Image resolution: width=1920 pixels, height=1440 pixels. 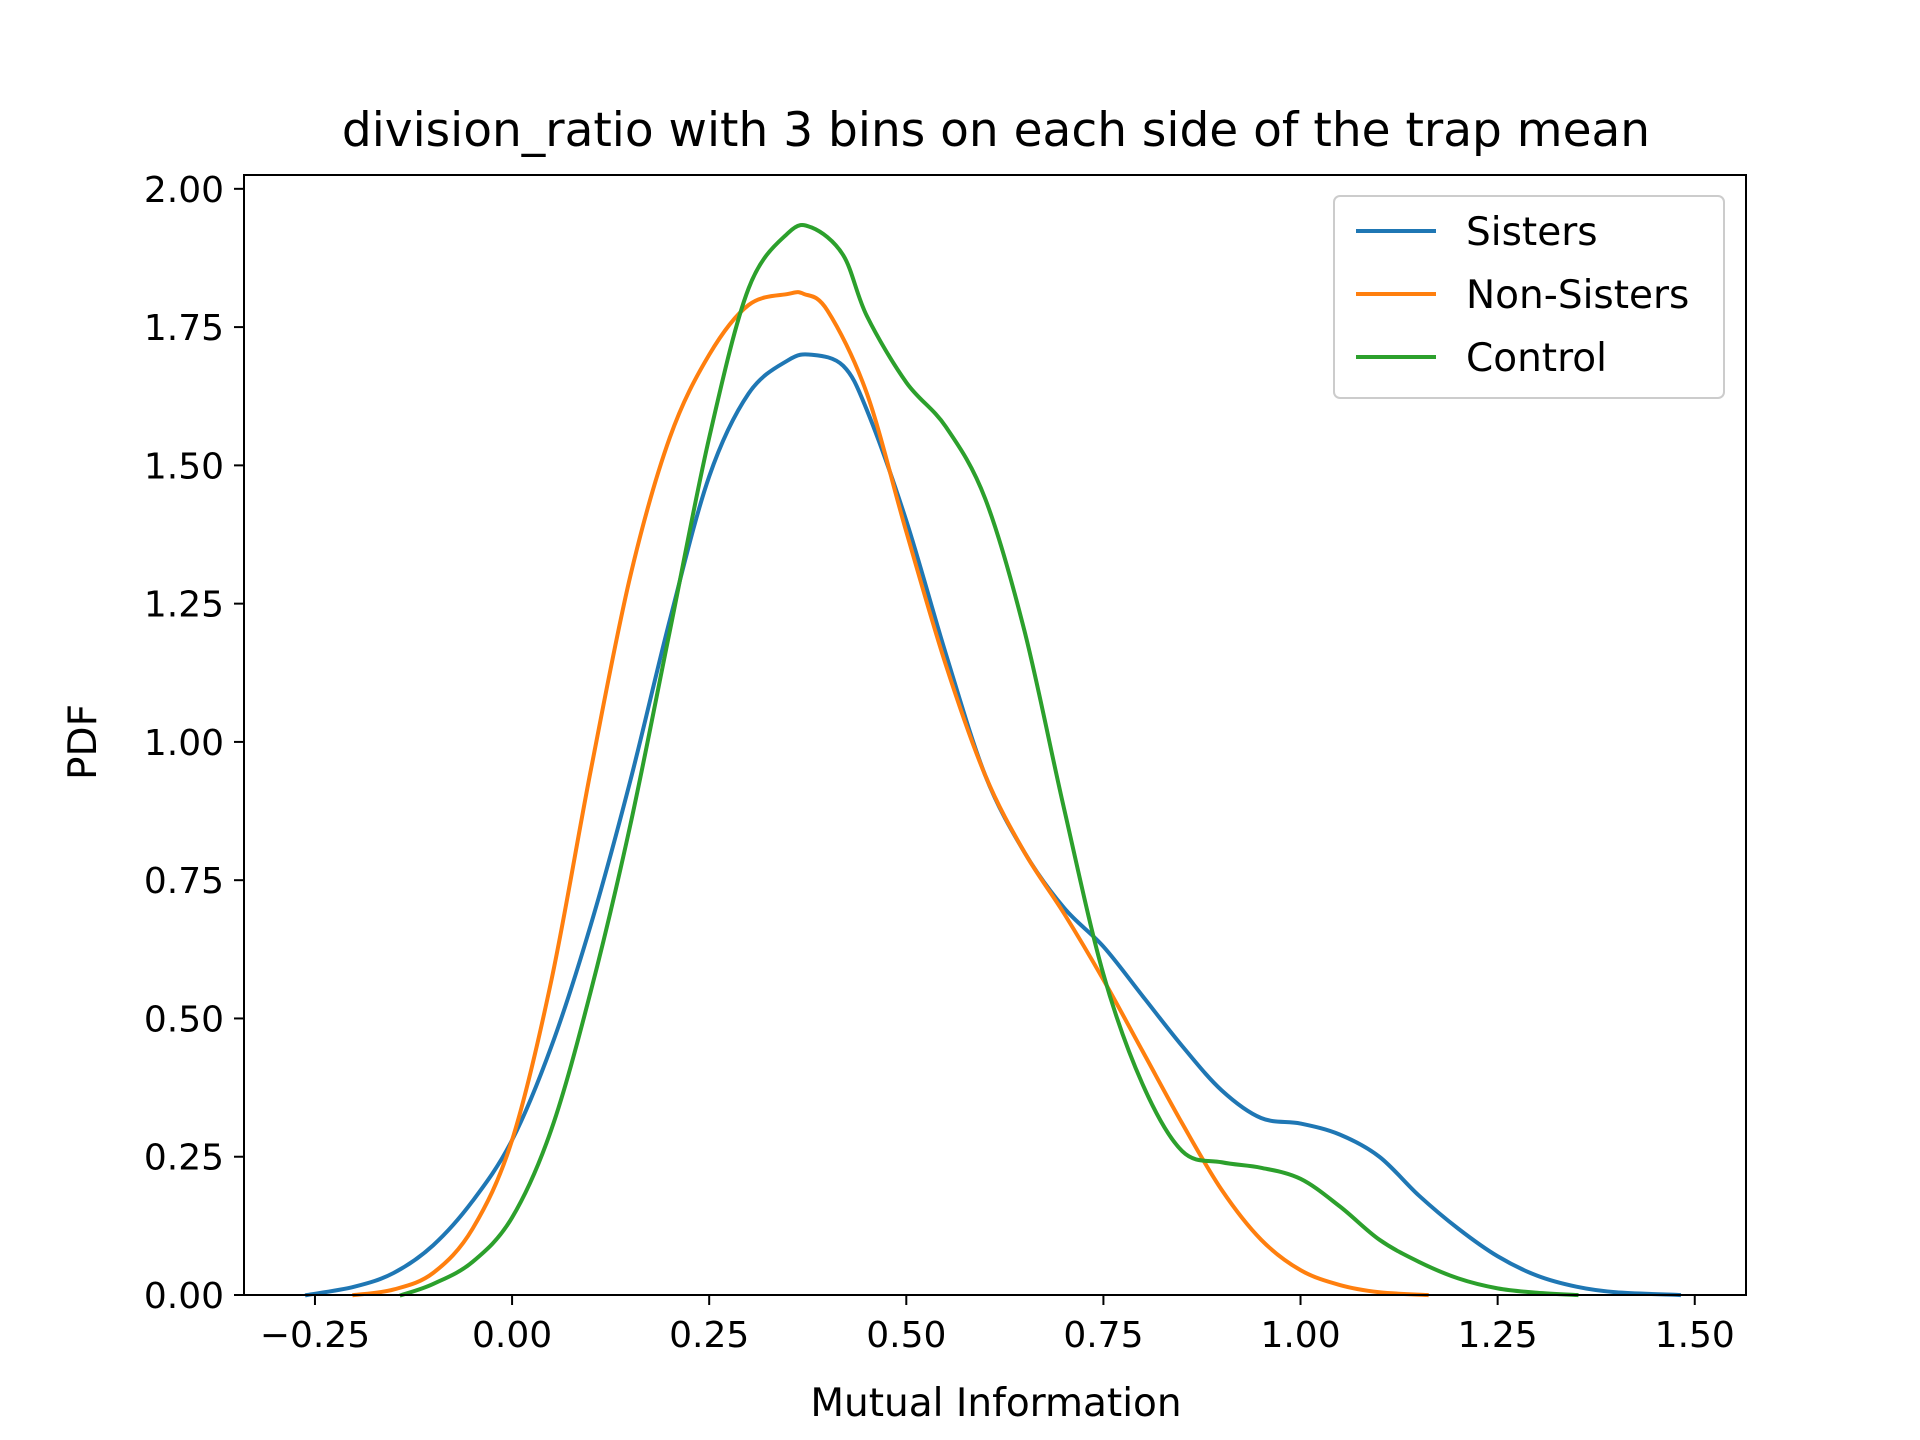 What do you see at coordinates (1300, 1335) in the screenshot?
I see `x-tick-label: 1.00` at bounding box center [1300, 1335].